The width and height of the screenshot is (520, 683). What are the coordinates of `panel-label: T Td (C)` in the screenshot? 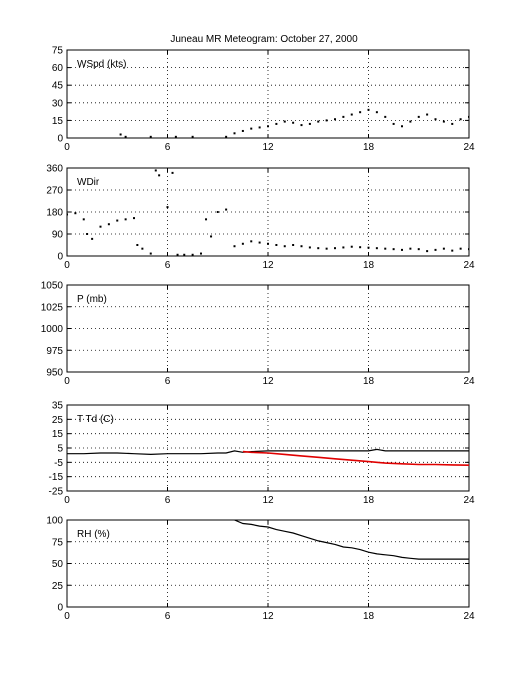 It's located at (95, 419).